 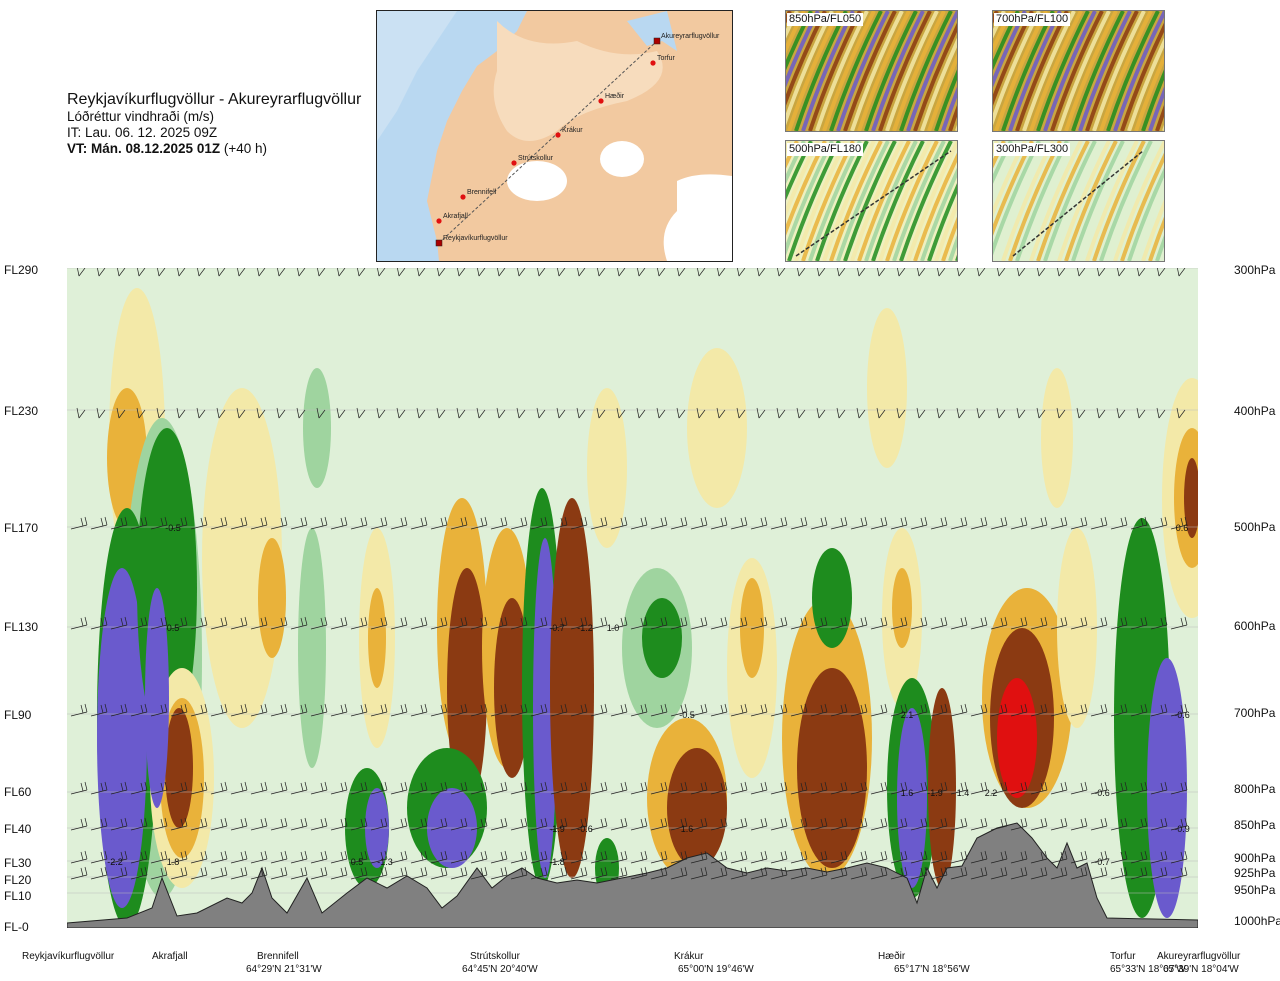 What do you see at coordinates (892, 956) in the screenshot?
I see `waypoint-name-haedir: Hæðir` at bounding box center [892, 956].